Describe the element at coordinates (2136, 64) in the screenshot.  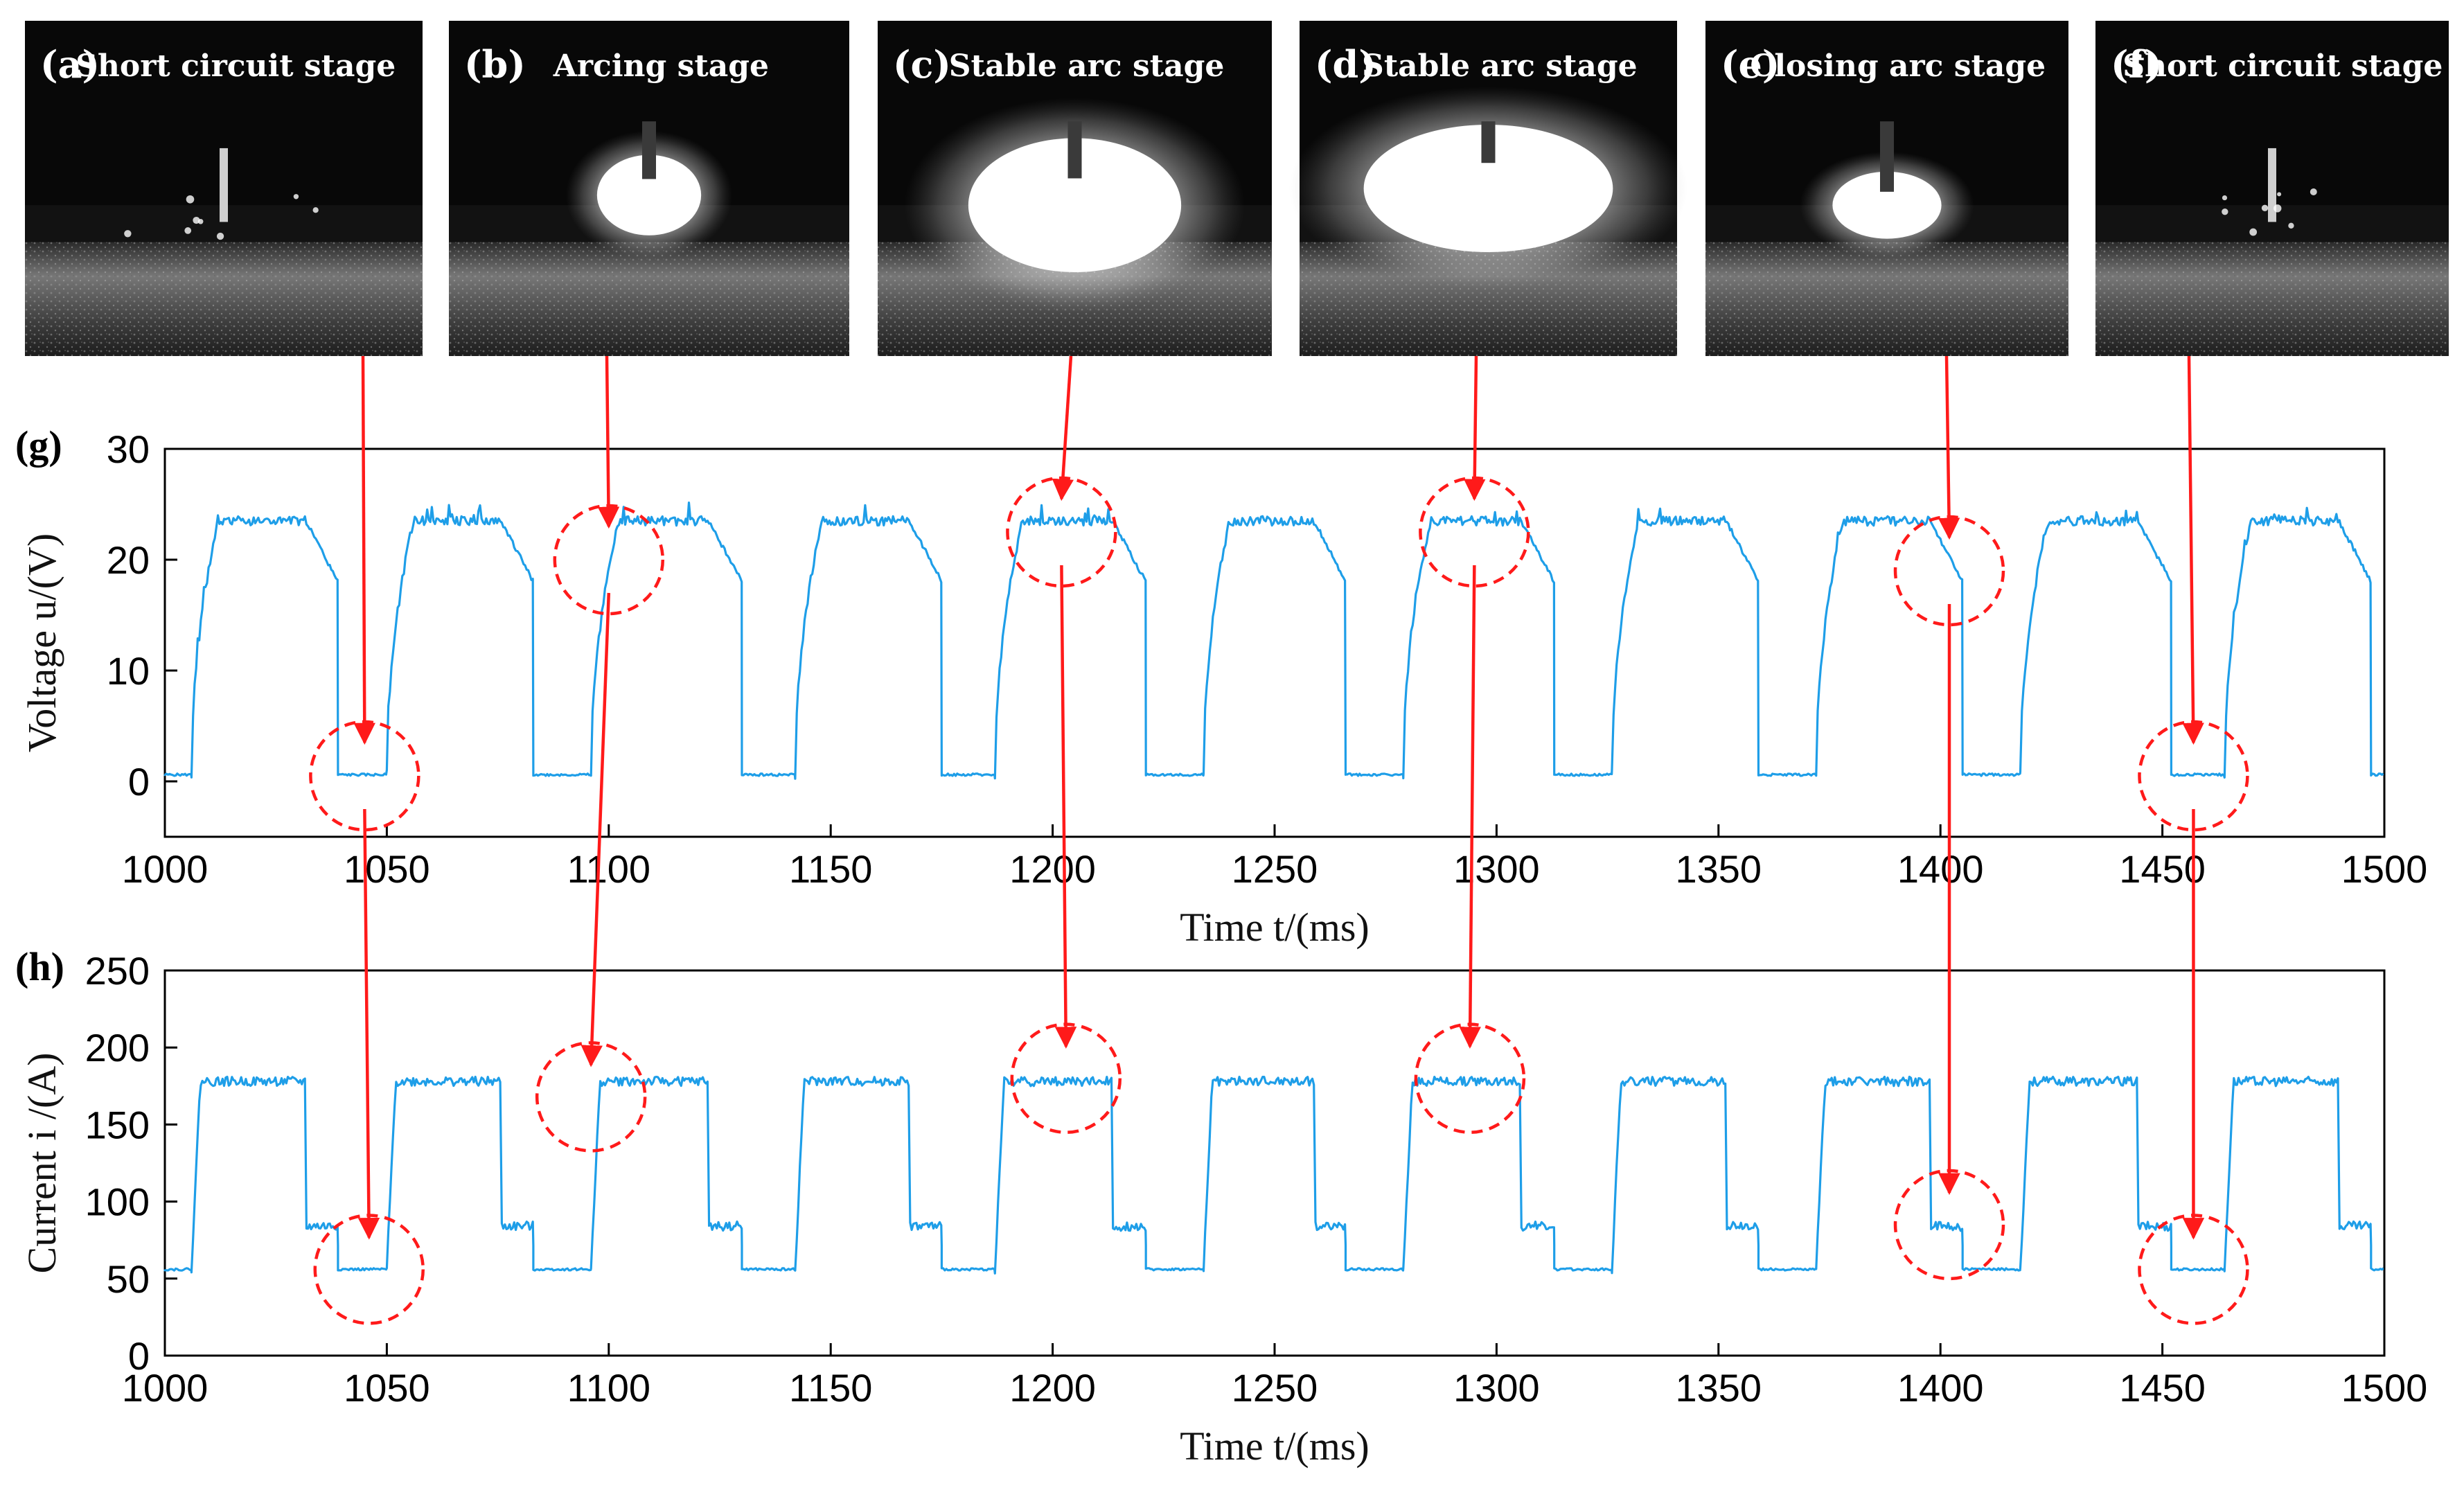
I see `panel-letter: (f)` at that location.